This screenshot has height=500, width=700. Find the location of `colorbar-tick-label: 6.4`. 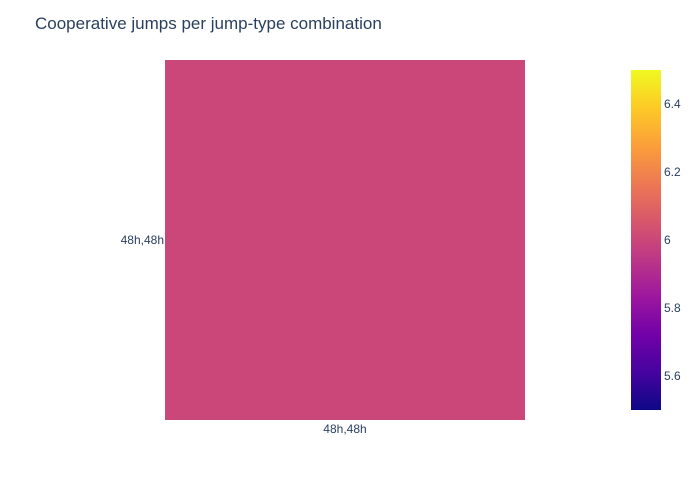

colorbar-tick-label: 6.4 is located at coordinates (672, 104).